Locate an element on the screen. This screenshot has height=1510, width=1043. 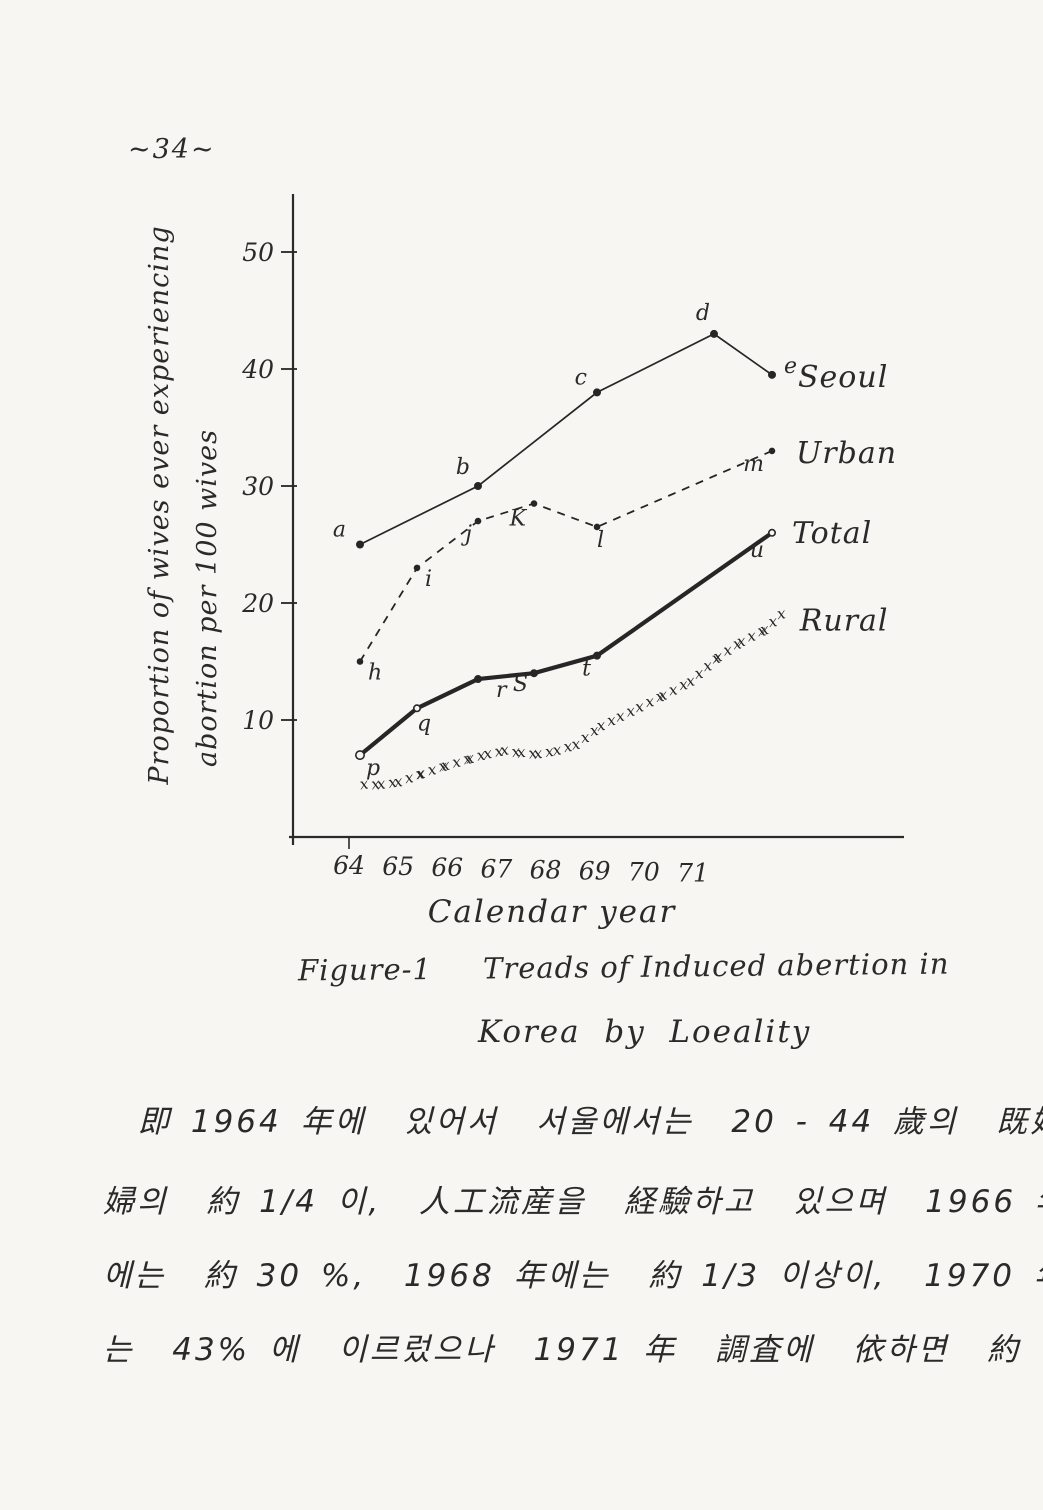
y-axis-label-line2: abortion per 100 wives is located at coordinates (207, 598).